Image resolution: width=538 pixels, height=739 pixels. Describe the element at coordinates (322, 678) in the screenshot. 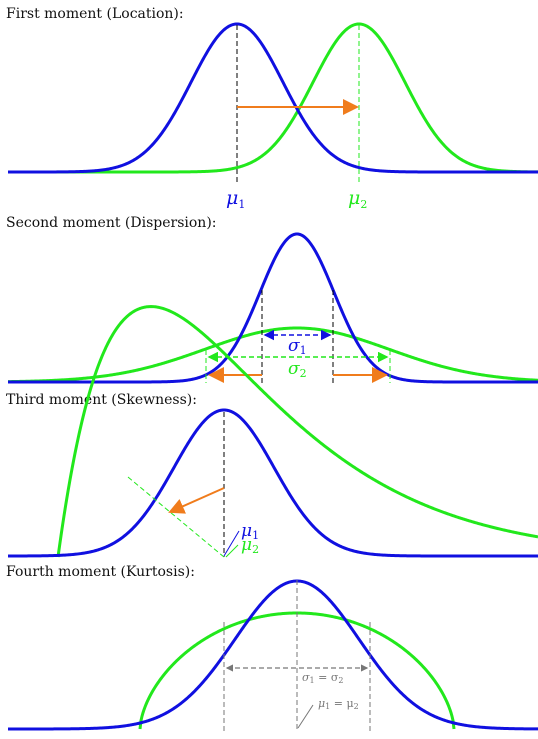

I see `sigma-equal-label: σ1 = σ2` at that location.